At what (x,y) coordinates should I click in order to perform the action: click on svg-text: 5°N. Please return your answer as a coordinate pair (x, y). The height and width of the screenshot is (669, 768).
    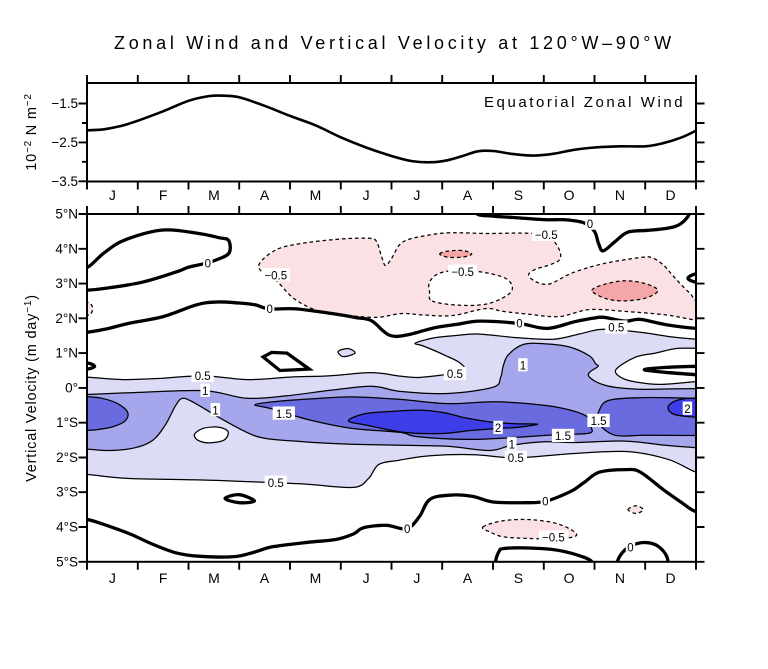
    Looking at the image, I should click on (66, 214).